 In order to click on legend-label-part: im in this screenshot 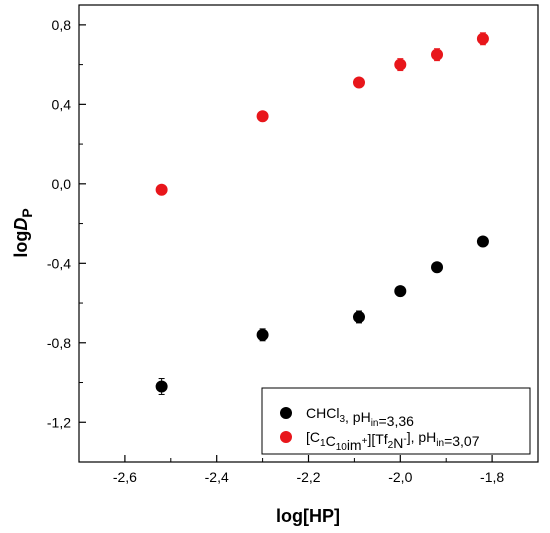, I will do `click(354, 445)`.